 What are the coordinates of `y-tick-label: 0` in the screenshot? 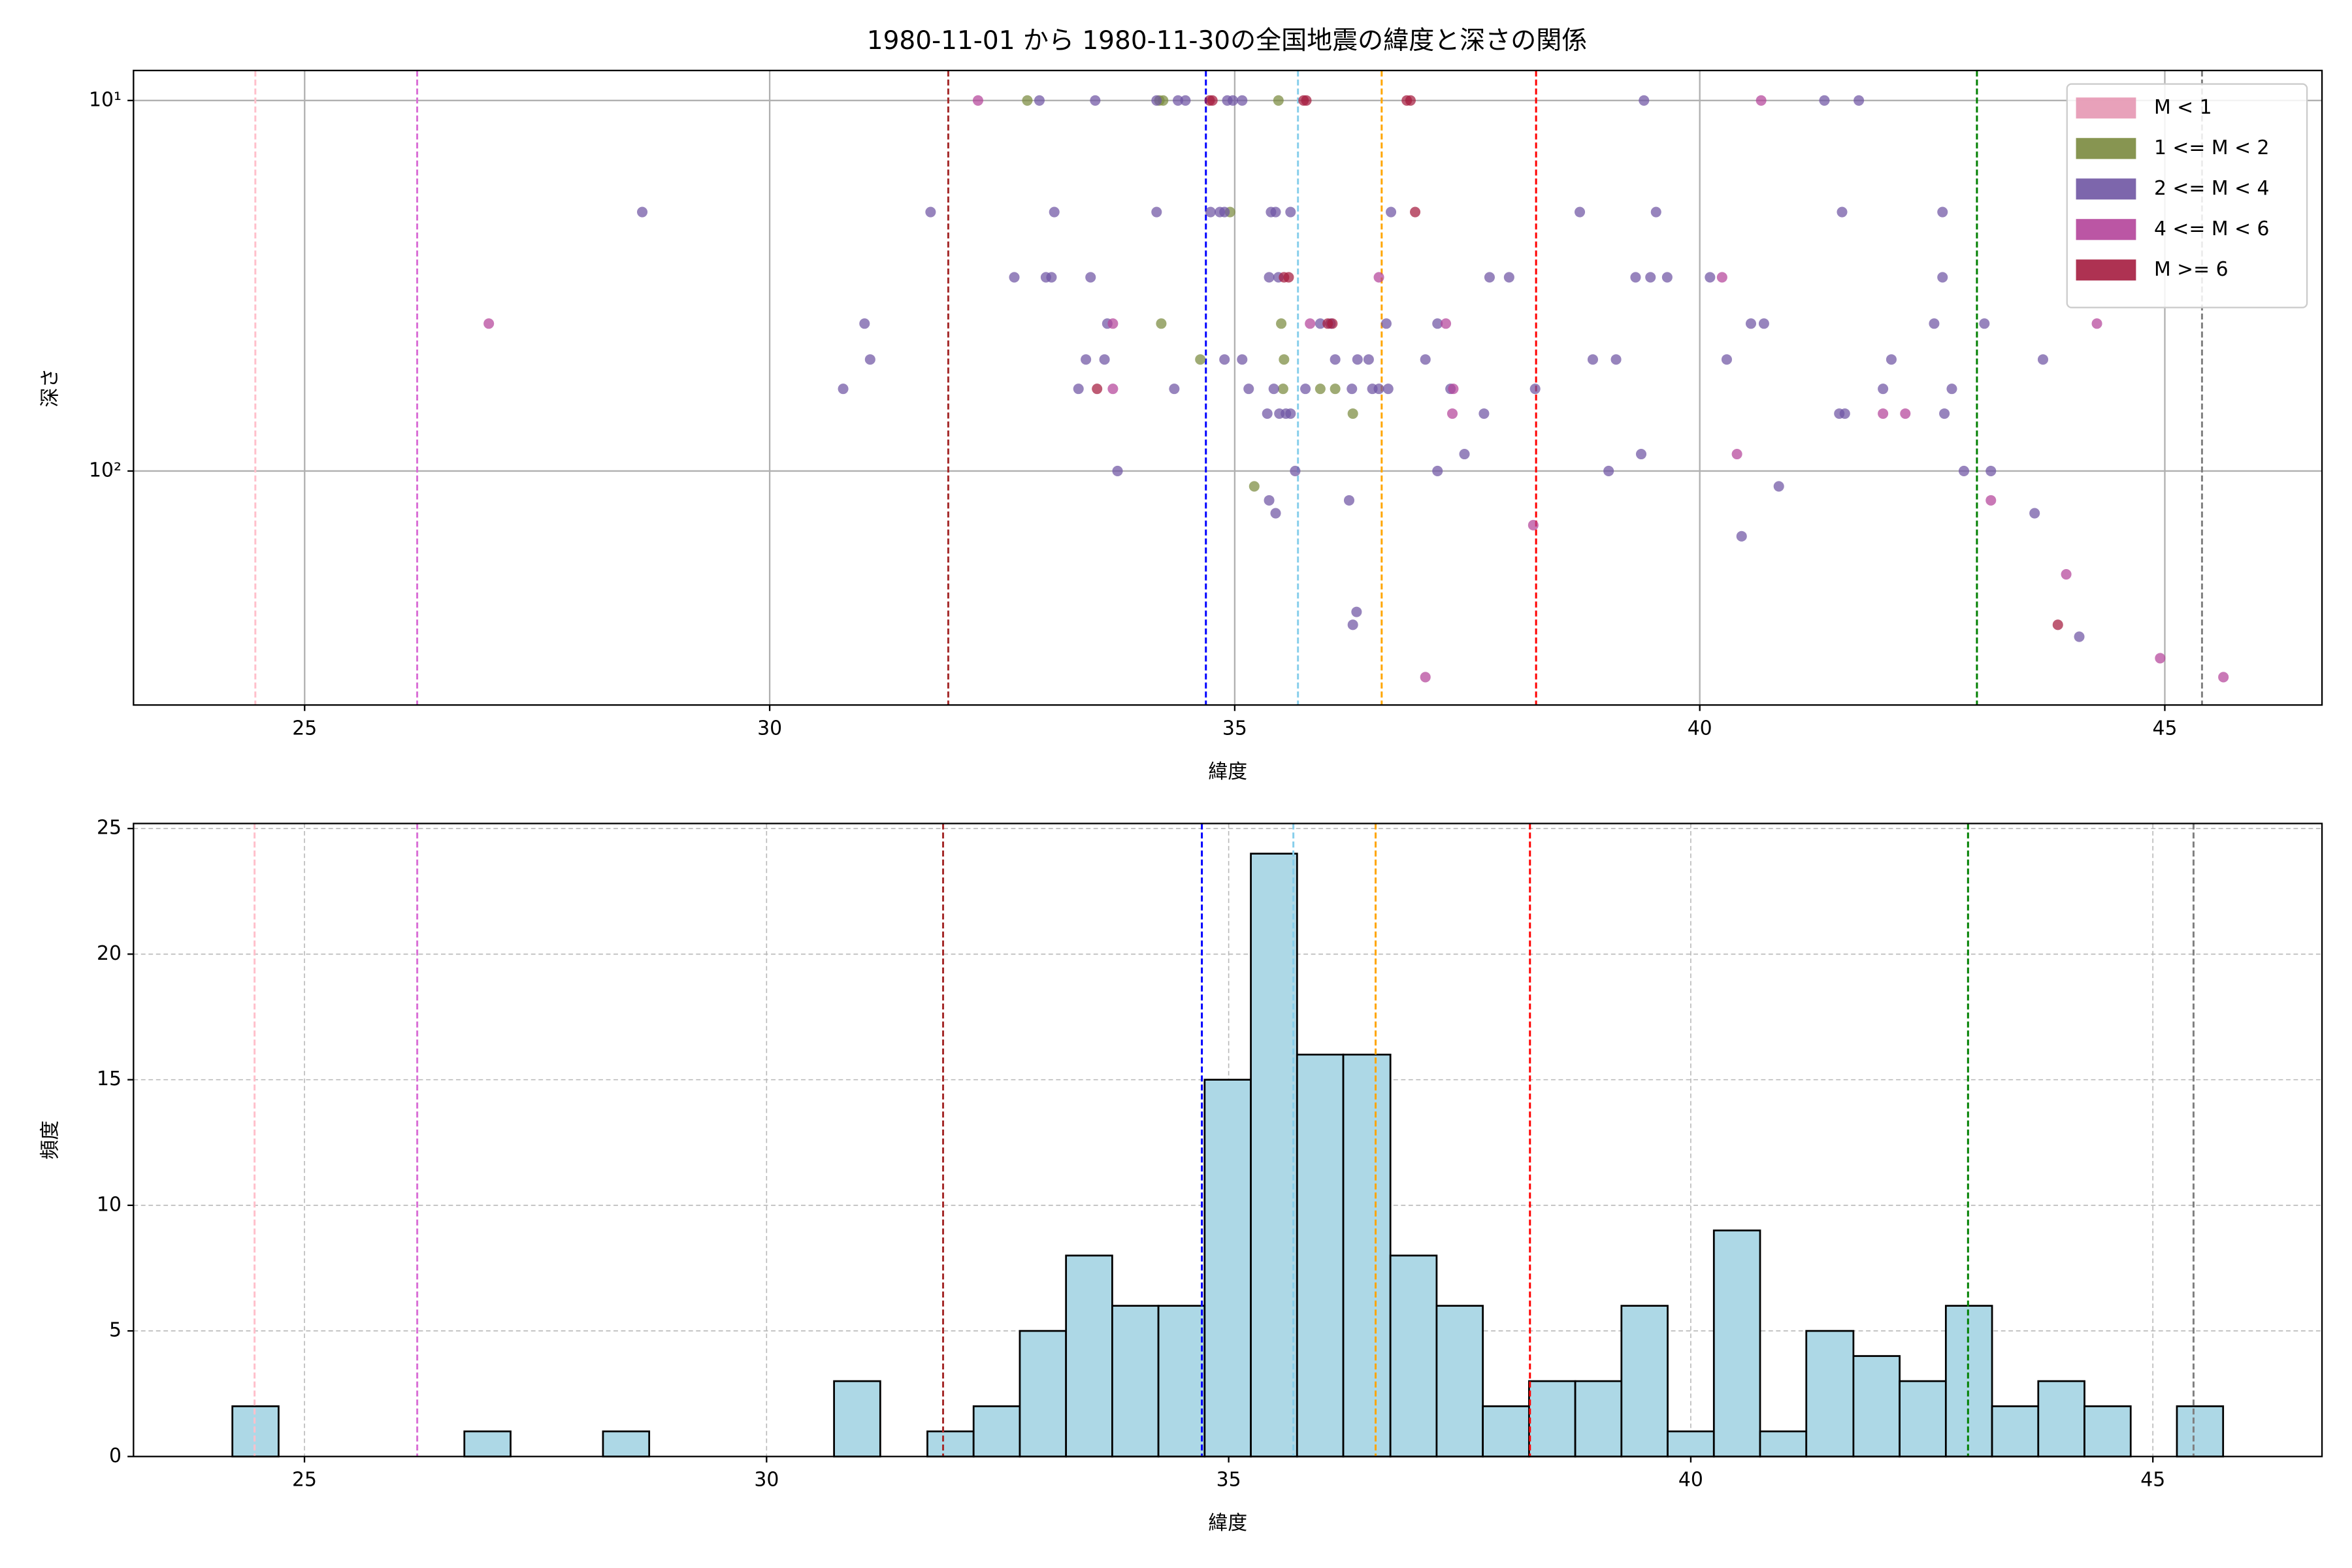 It's located at (115, 1456).